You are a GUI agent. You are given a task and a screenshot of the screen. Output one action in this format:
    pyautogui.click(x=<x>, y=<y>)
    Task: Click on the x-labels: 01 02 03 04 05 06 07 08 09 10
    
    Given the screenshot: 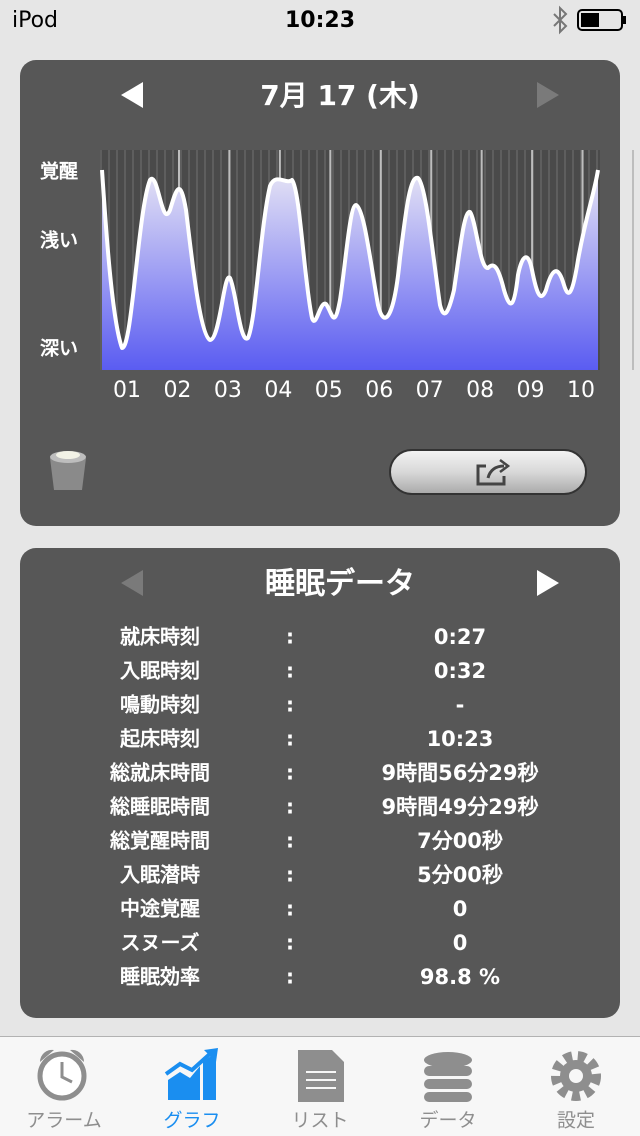 What is the action you would take?
    pyautogui.click(x=354, y=390)
    